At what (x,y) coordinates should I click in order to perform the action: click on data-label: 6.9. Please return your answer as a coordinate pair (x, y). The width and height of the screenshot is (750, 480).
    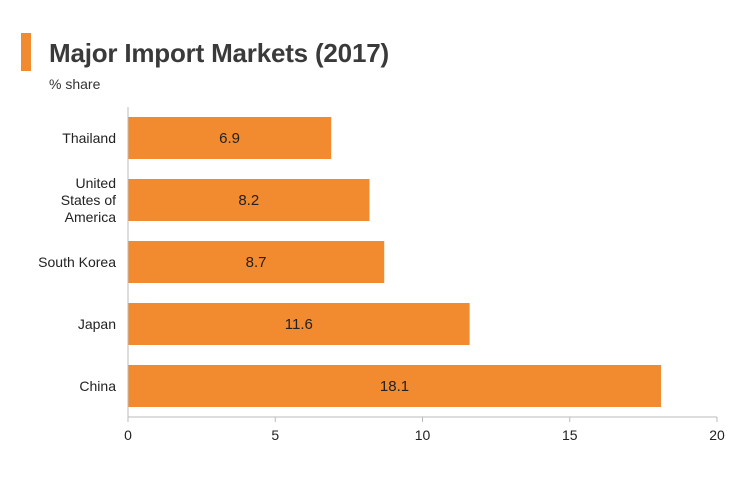
    Looking at the image, I should click on (229, 138).